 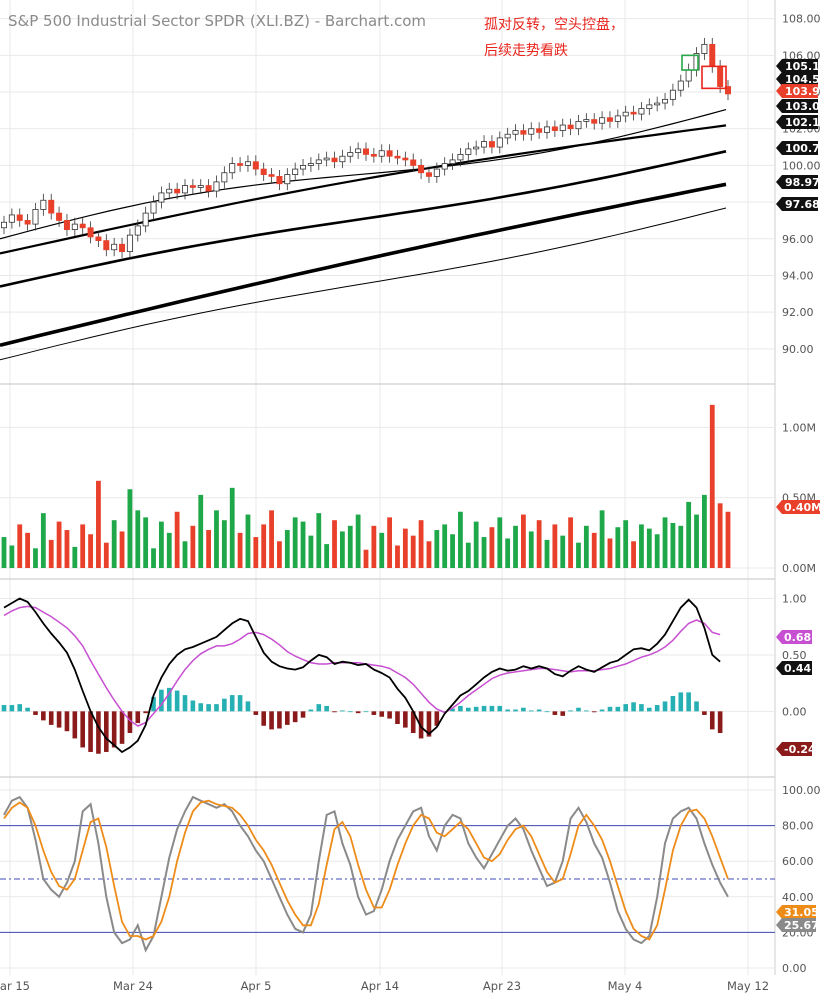 I want to click on stoch-last-label: 31.05, so click(x=801, y=912).